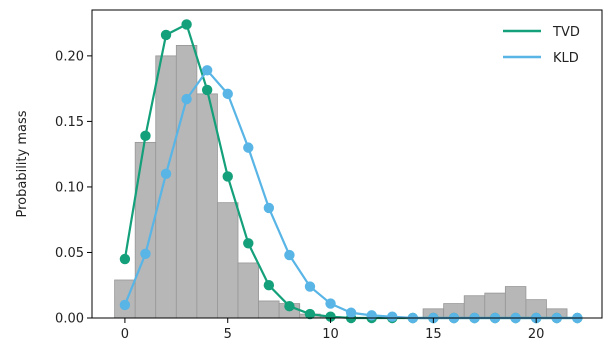  I want to click on x-tick-label: 20, so click(536, 334).